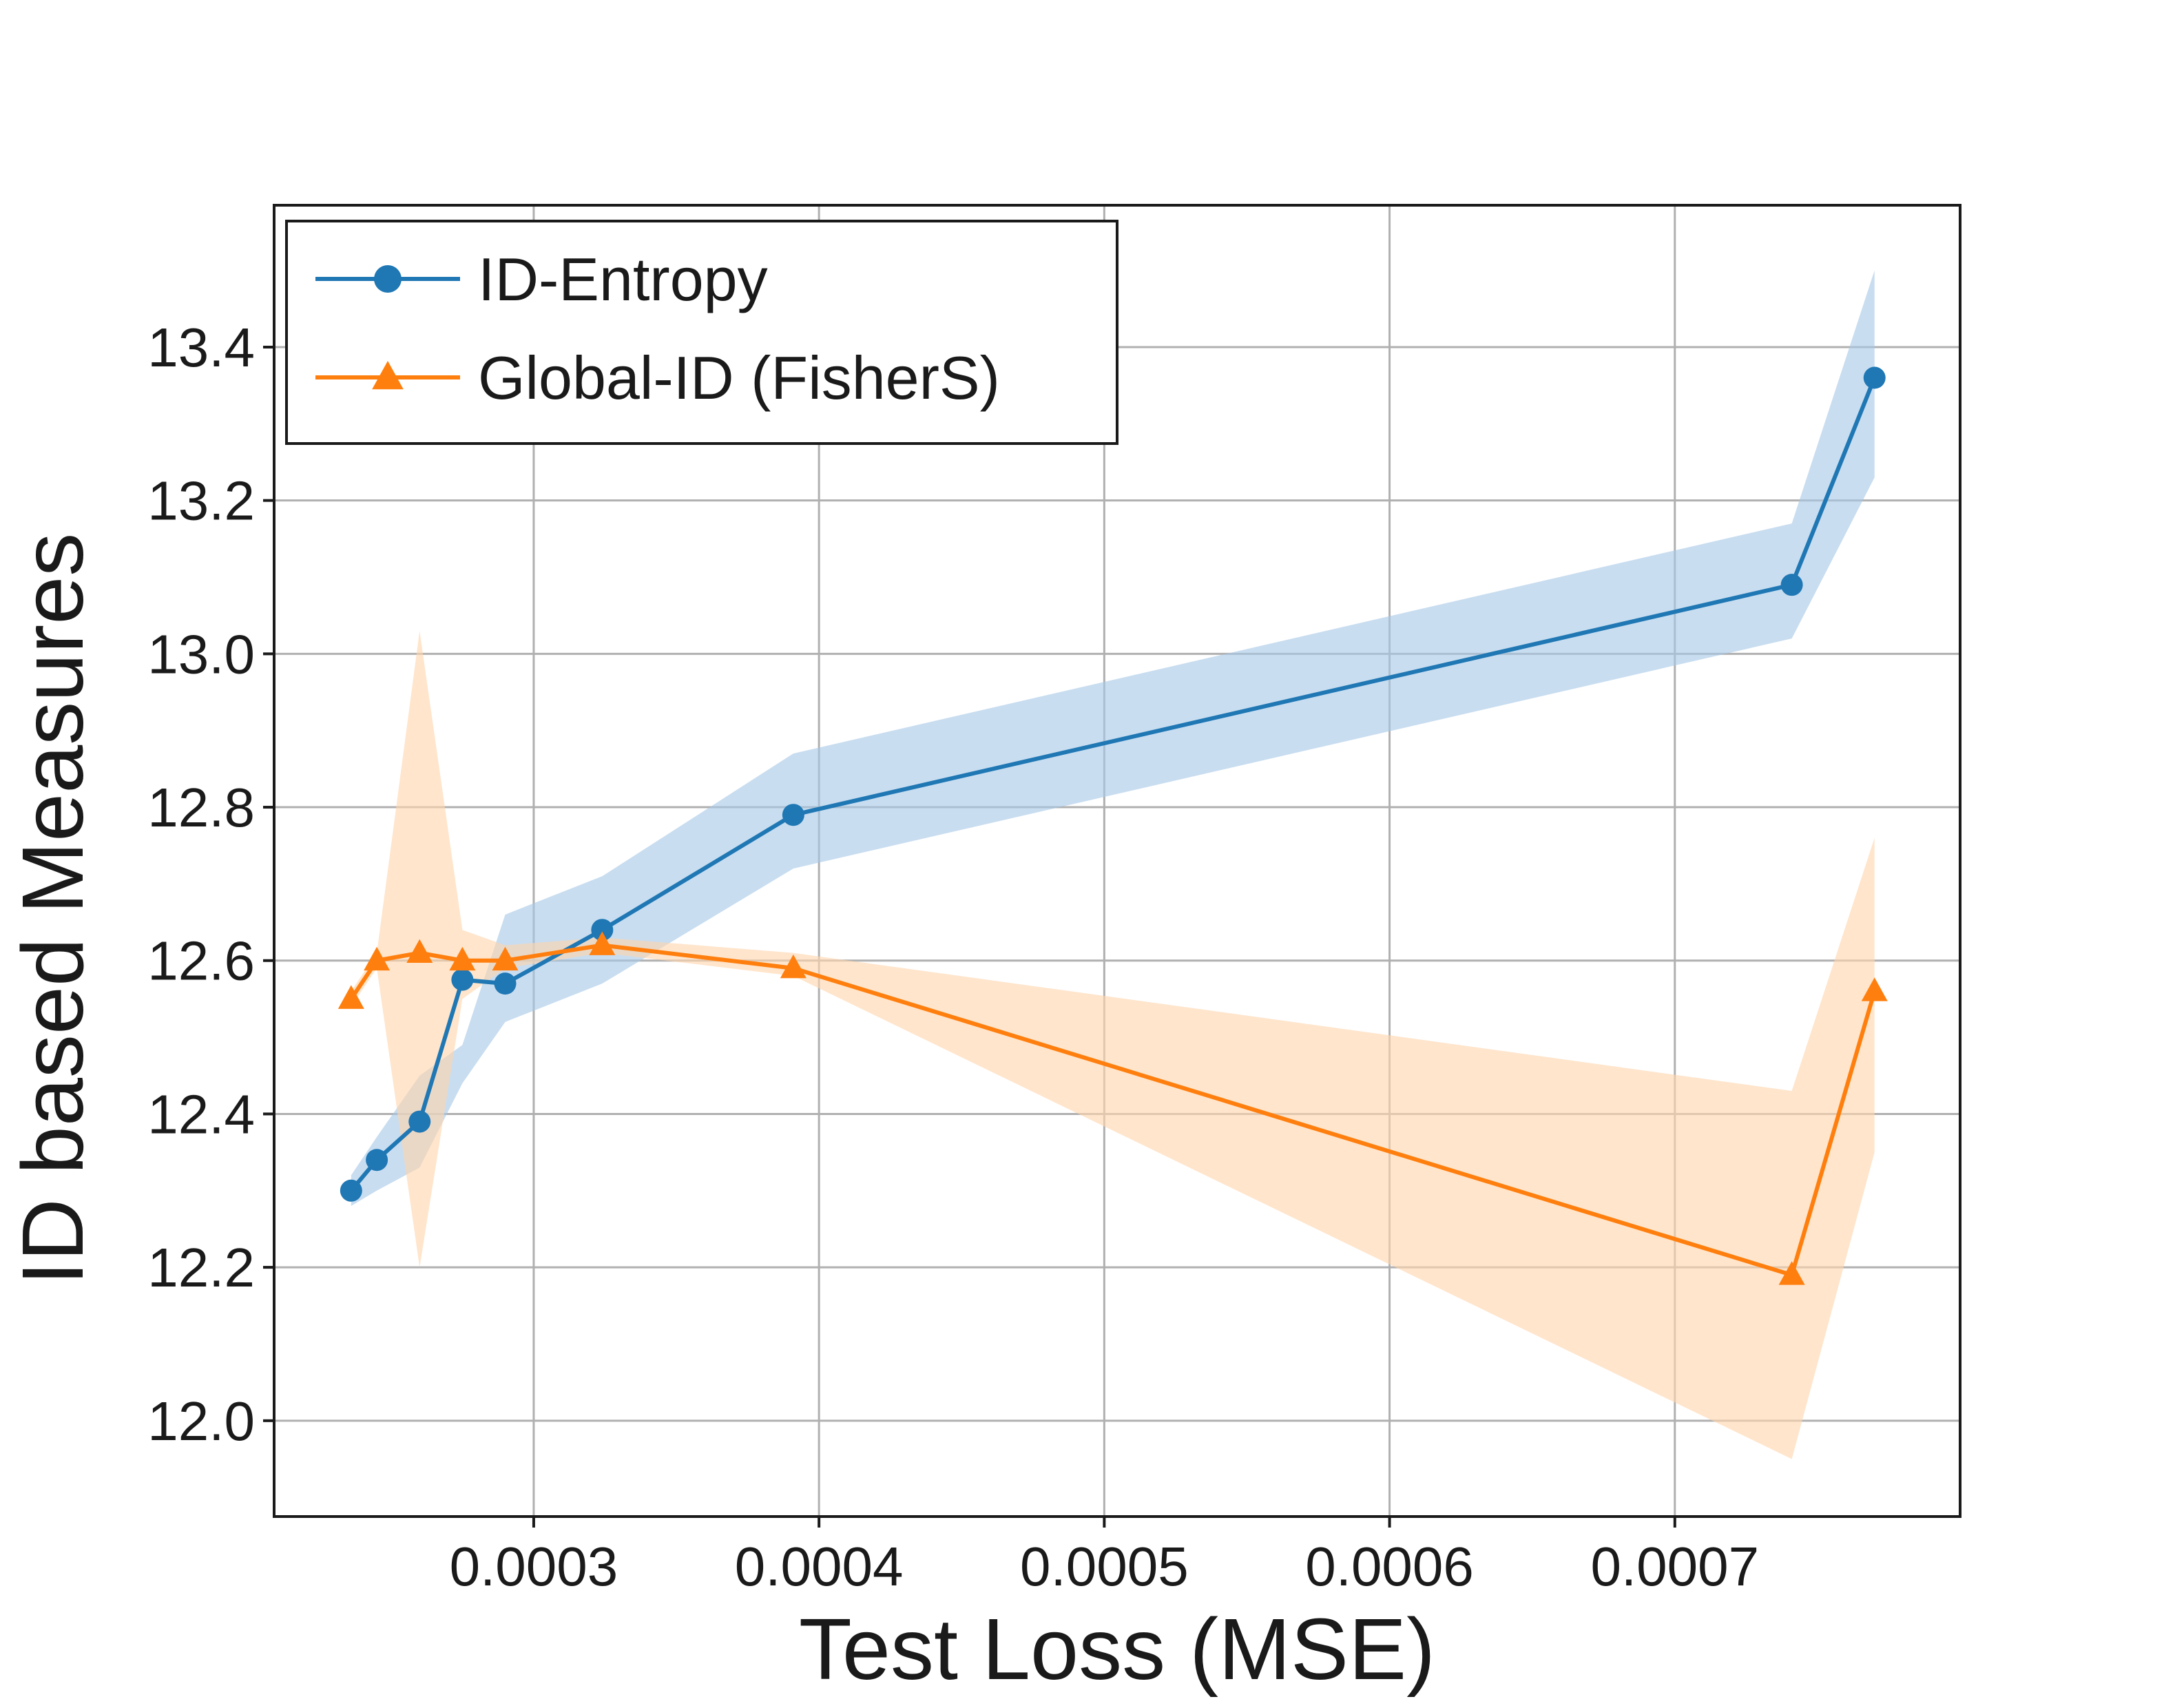 This screenshot has height=1708, width=2175. I want to click on y-tick-label-13.2: 13.2, so click(201, 501).